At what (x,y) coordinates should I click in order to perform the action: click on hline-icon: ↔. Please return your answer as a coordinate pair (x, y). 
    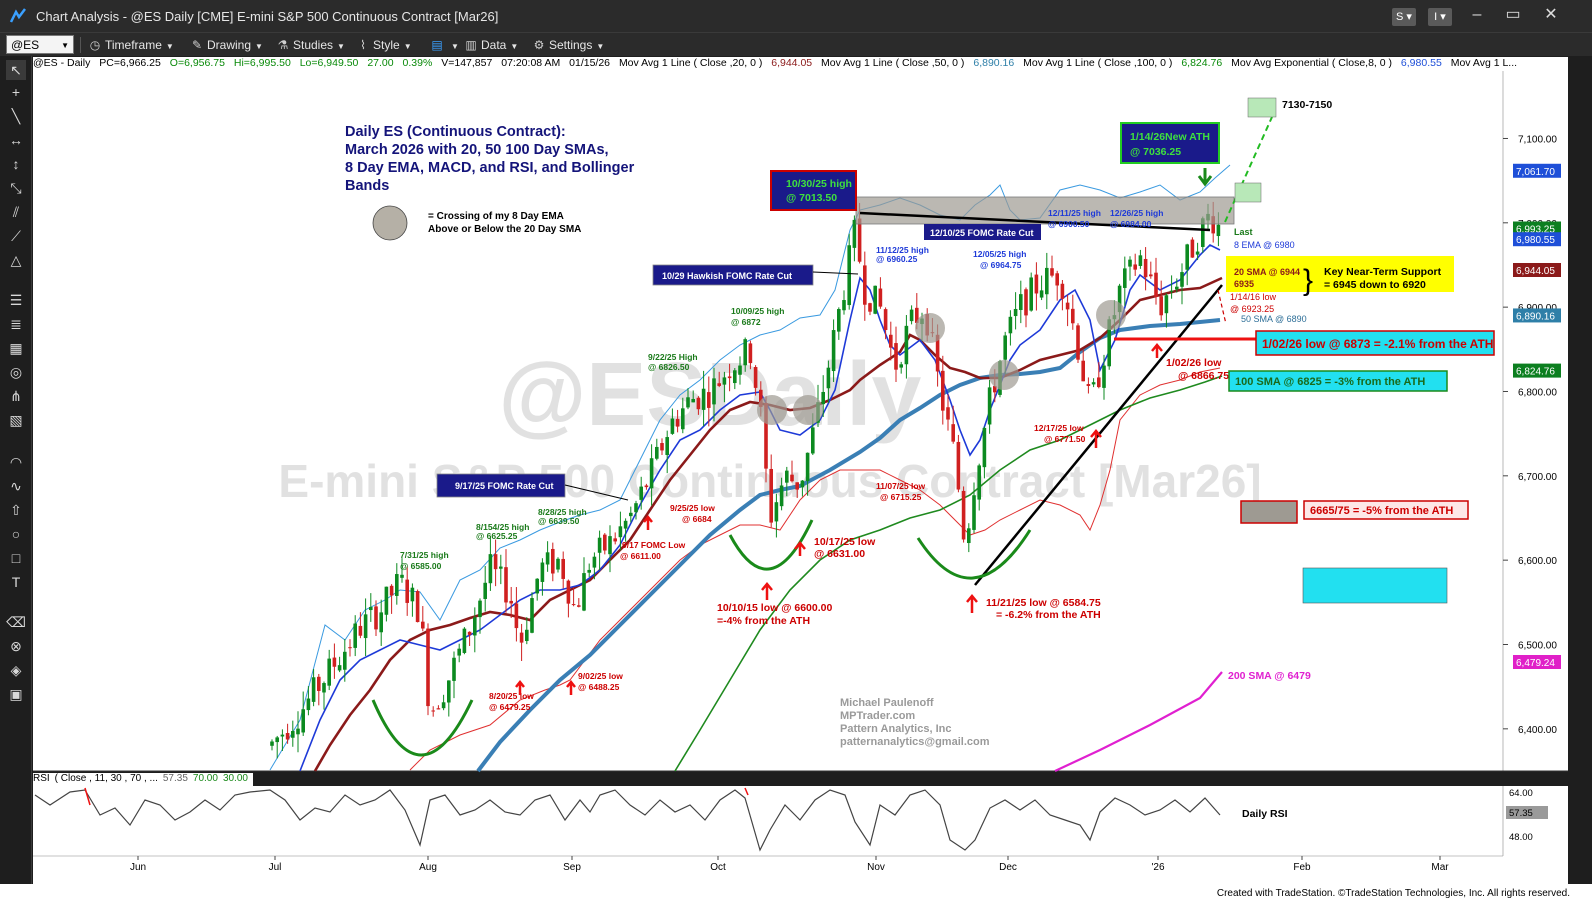
    Looking at the image, I should click on (16, 140).